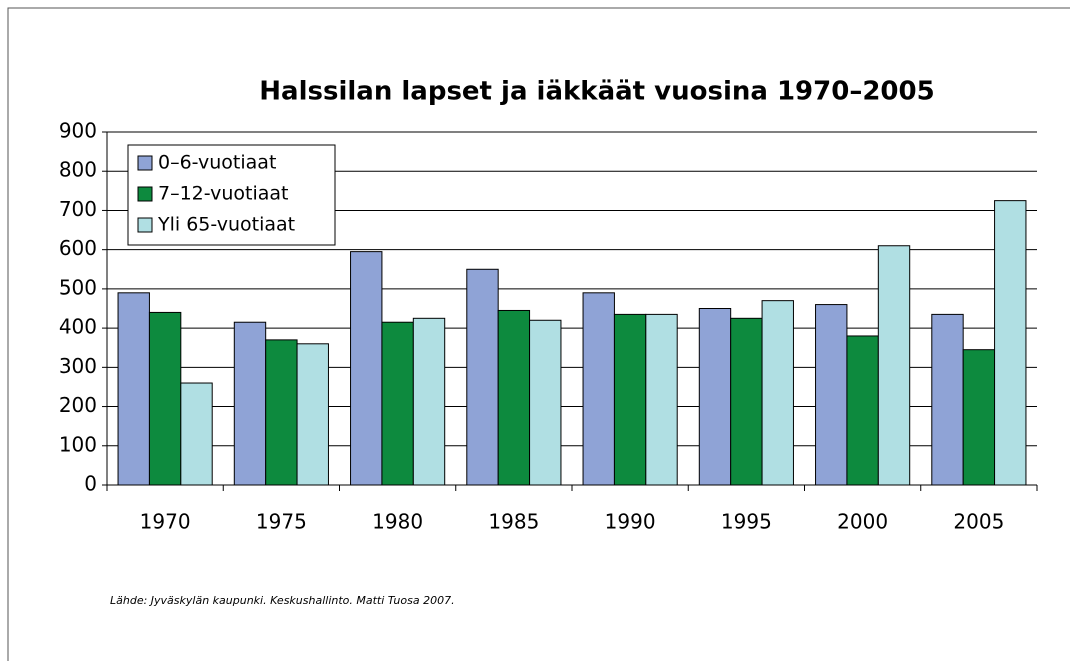 The image size is (1070, 661). What do you see at coordinates (78, 209) in the screenshot?
I see `y-tick-label: 700` at bounding box center [78, 209].